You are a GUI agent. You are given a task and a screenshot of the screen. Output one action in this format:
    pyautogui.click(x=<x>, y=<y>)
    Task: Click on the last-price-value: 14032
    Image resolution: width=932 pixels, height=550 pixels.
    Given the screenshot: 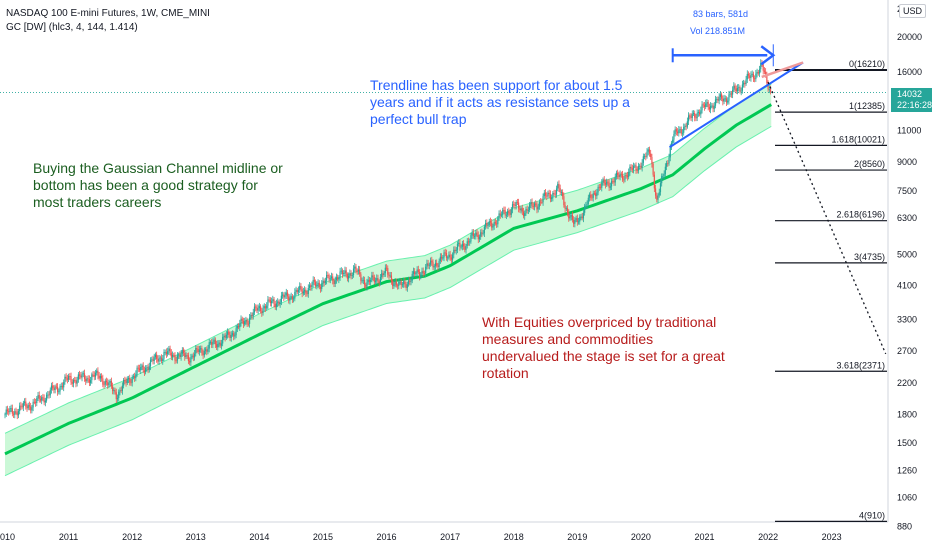 What is the action you would take?
    pyautogui.click(x=910, y=94)
    